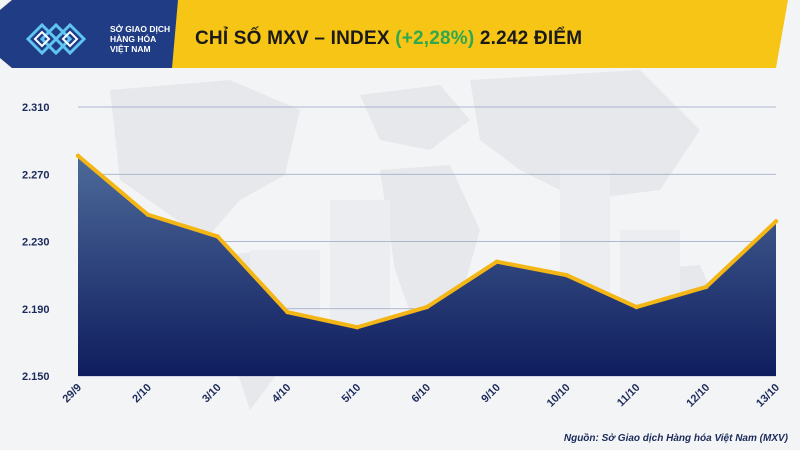 The width and height of the screenshot is (800, 450). What do you see at coordinates (282, 394) in the screenshot?
I see `x-tick-label: 4/10` at bounding box center [282, 394].